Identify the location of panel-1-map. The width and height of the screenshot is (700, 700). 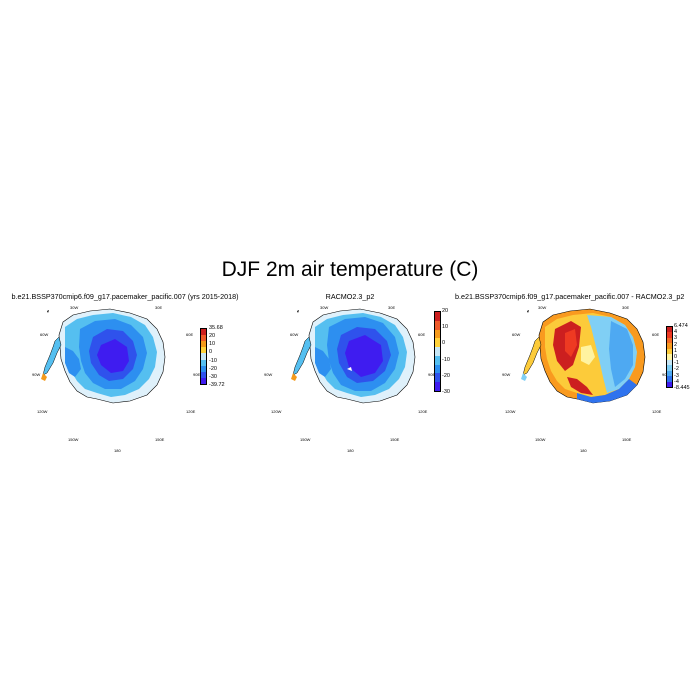
(103, 356).